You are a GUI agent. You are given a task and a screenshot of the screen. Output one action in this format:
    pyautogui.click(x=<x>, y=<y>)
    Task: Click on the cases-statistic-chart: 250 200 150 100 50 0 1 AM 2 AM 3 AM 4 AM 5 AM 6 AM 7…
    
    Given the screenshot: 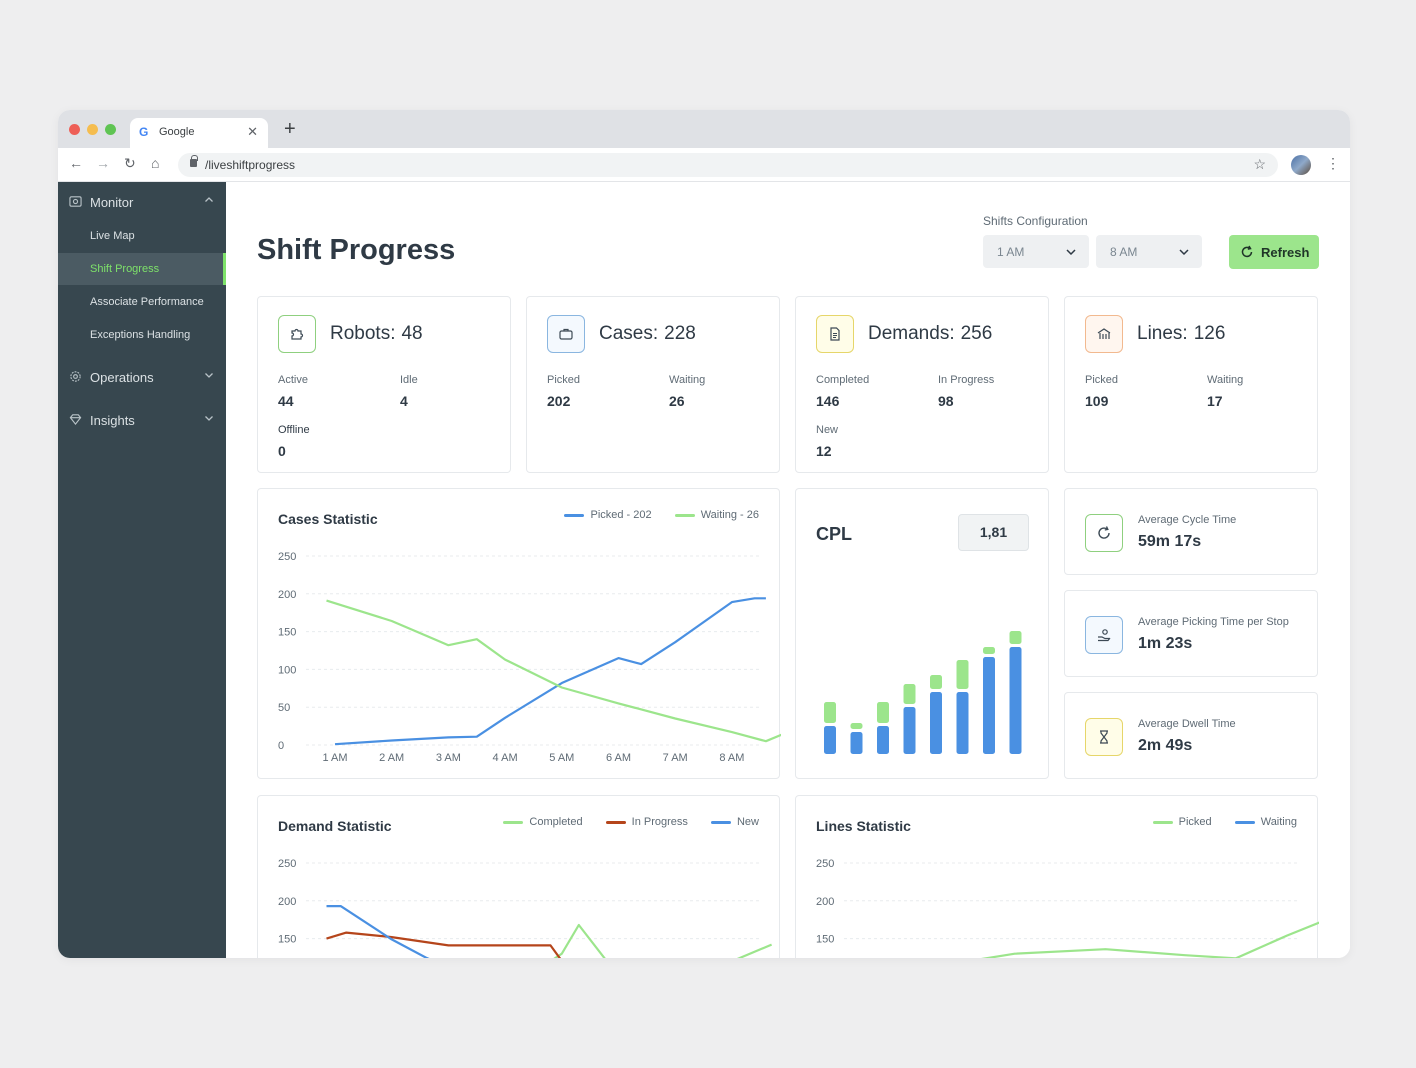 What is the action you would take?
    pyautogui.click(x=529, y=657)
    